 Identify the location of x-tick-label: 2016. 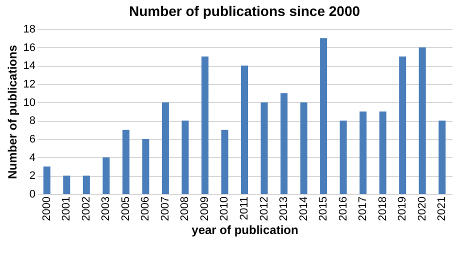
(343, 208).